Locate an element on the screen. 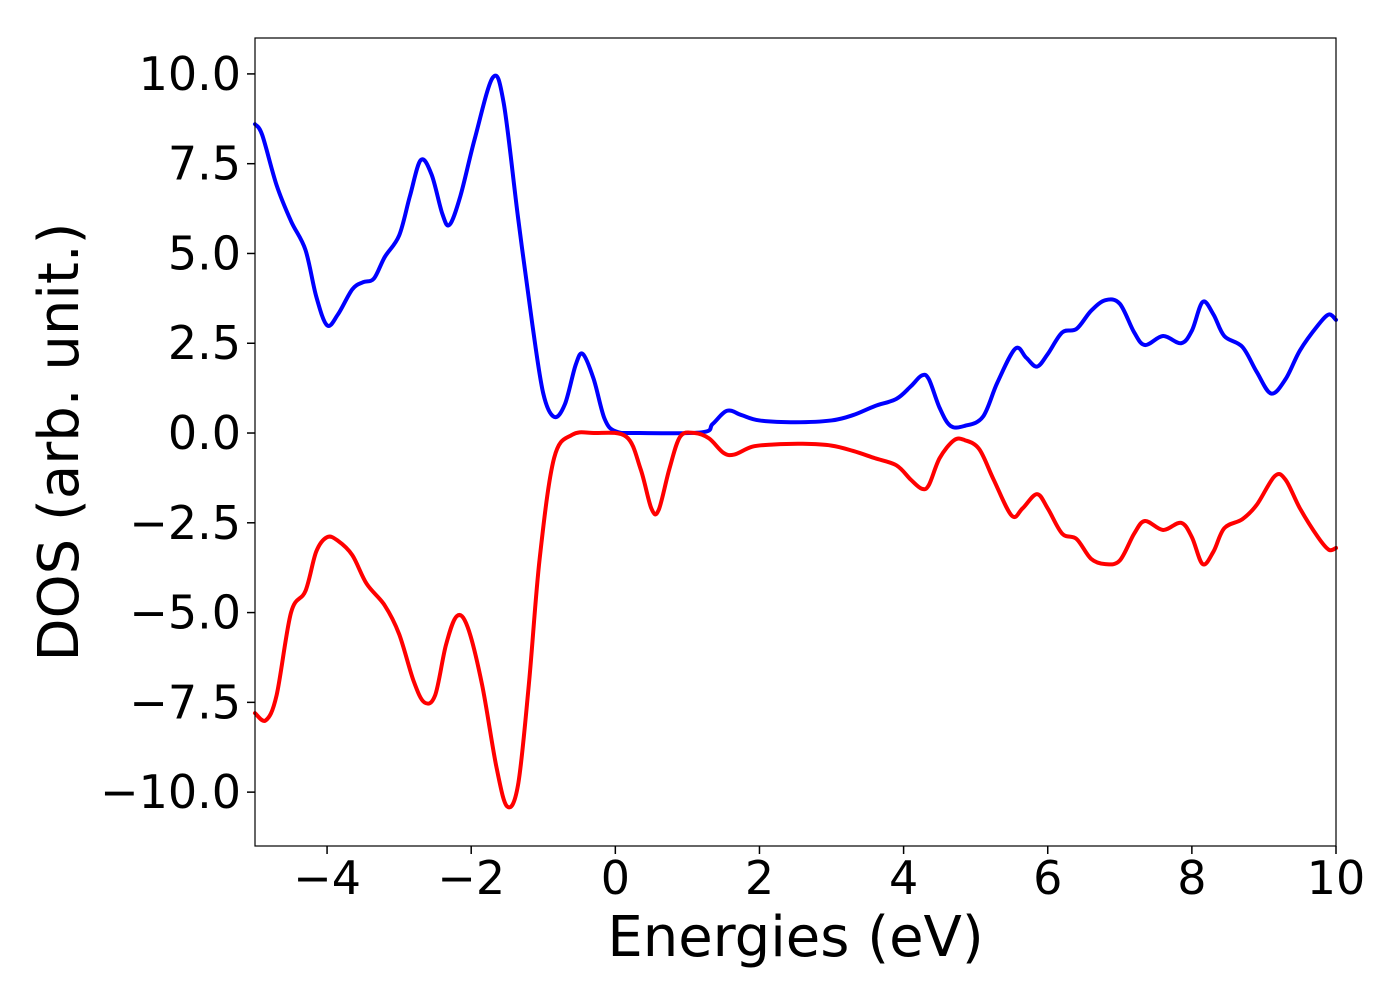 The image size is (1400, 1000). x-tick-label: 4 is located at coordinates (903, 878).